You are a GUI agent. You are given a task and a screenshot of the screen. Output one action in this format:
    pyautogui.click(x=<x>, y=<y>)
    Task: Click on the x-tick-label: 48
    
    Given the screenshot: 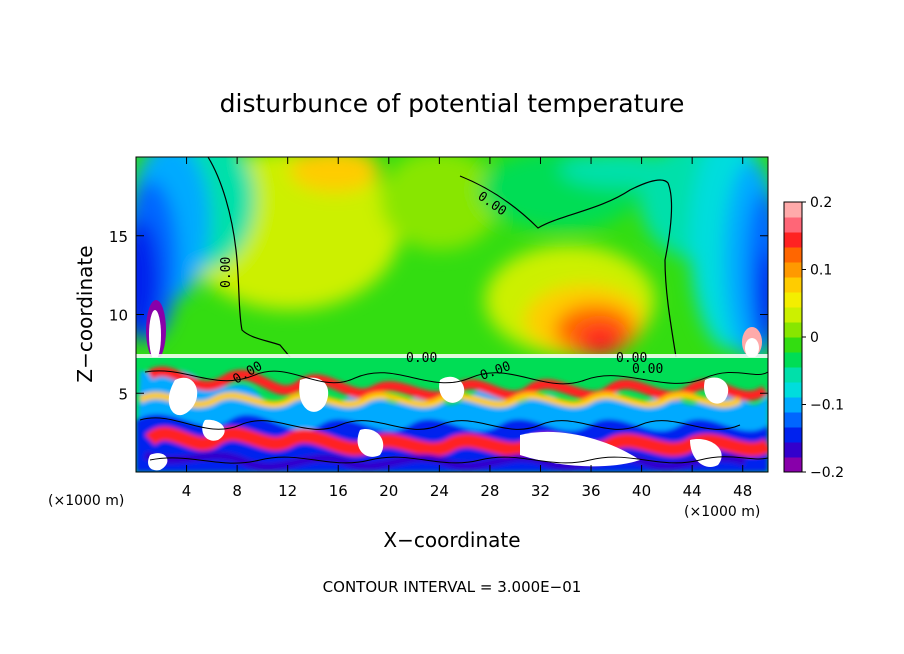 What is the action you would take?
    pyautogui.click(x=742, y=491)
    